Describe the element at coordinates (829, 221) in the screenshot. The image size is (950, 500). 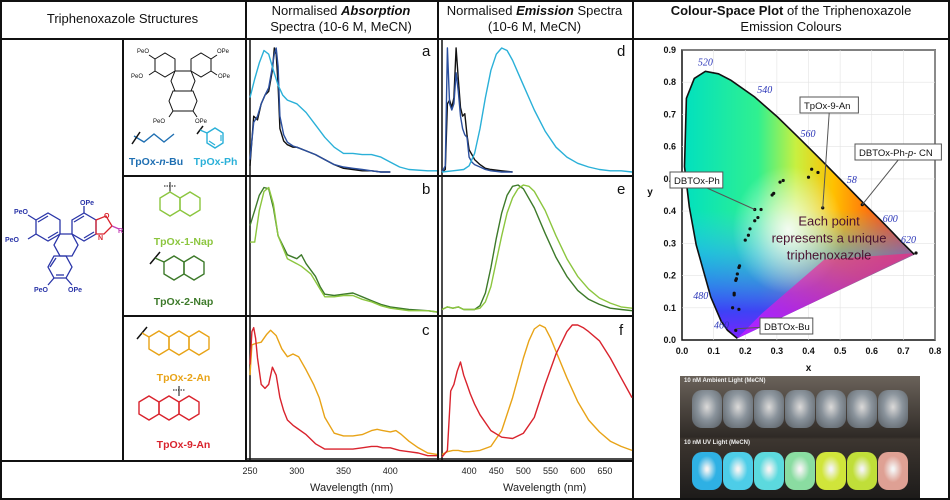
I see `plot-annotation: Each point` at that location.